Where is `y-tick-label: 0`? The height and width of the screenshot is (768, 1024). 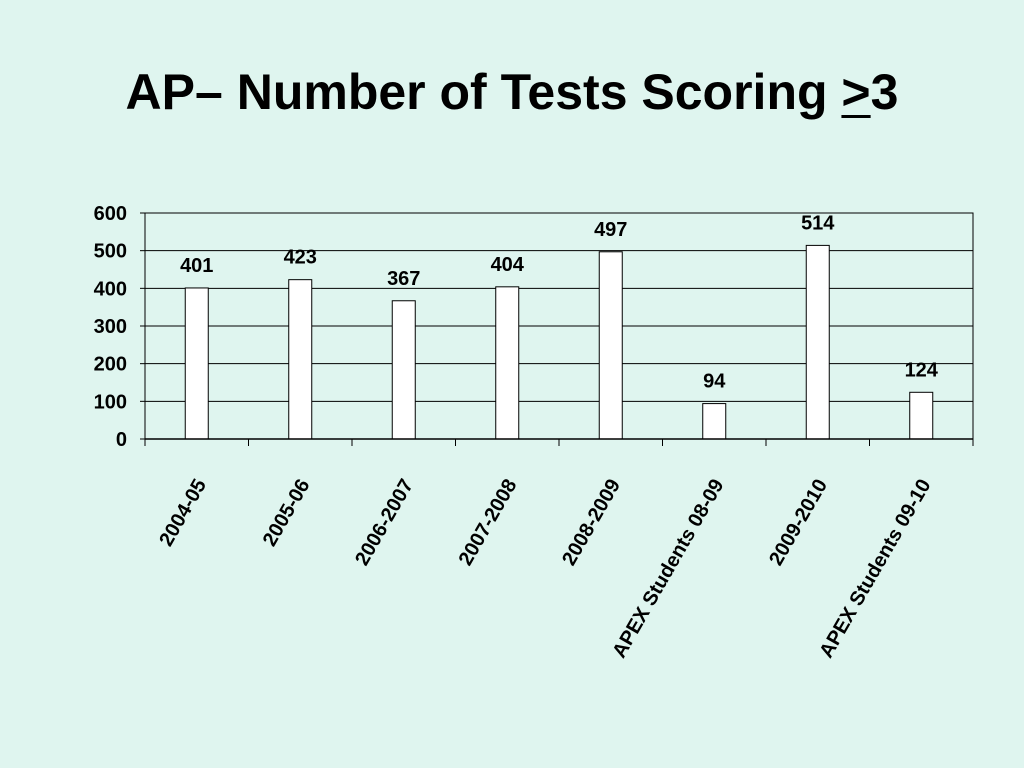
y-tick-label: 0 is located at coordinates (121, 440).